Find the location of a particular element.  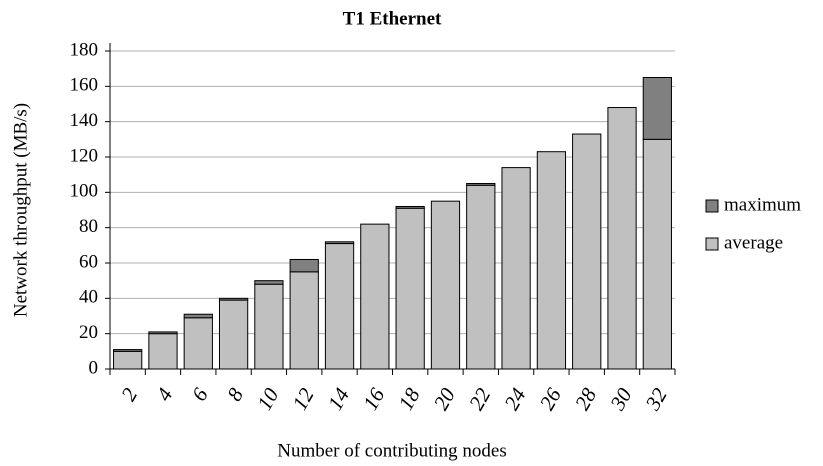

x-tick-label: 28 is located at coordinates (586, 398).